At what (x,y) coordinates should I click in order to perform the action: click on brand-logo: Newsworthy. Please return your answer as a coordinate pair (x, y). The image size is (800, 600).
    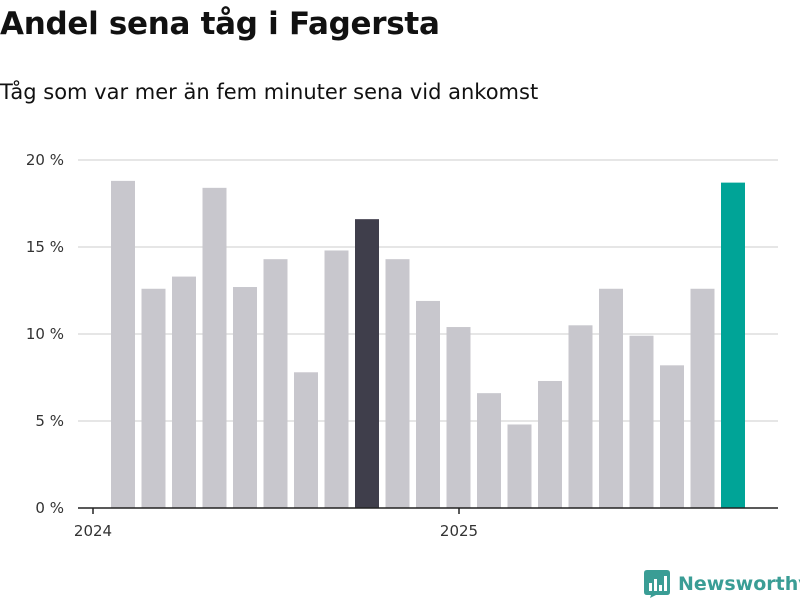
    Looking at the image, I should click on (722, 584).